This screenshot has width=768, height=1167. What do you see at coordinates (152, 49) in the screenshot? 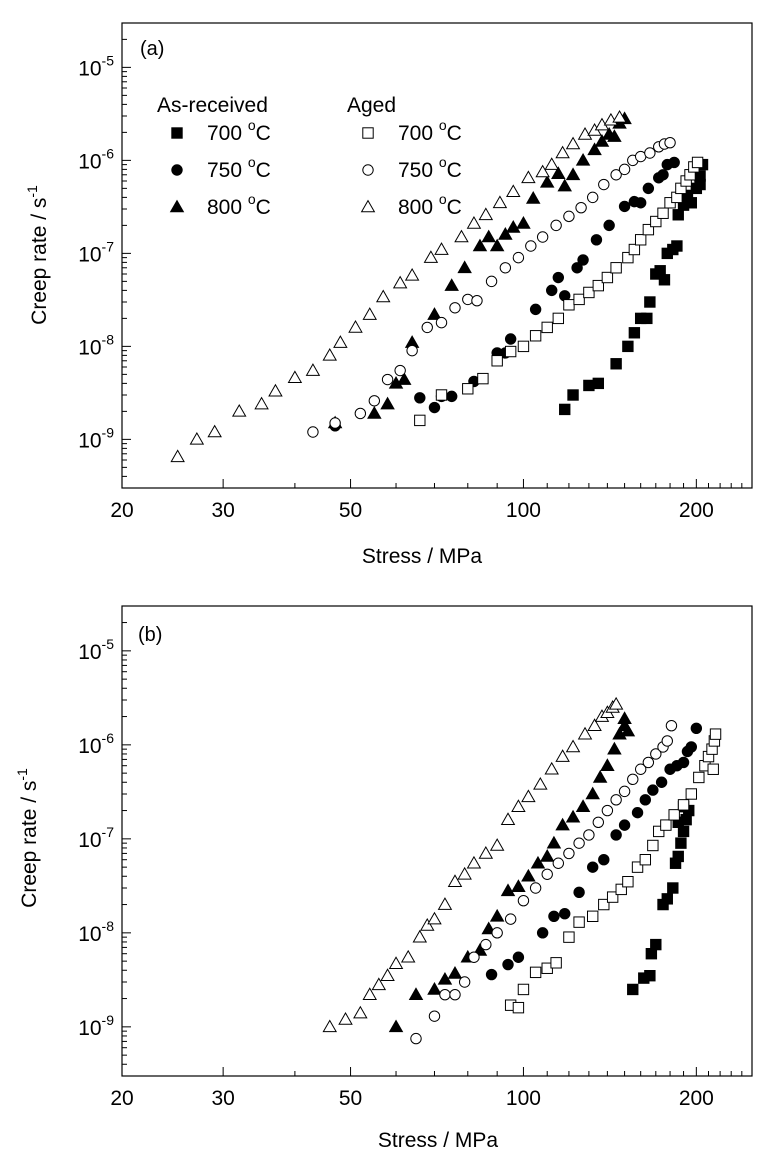
I see `panel-label-a: (a)` at bounding box center [152, 49].